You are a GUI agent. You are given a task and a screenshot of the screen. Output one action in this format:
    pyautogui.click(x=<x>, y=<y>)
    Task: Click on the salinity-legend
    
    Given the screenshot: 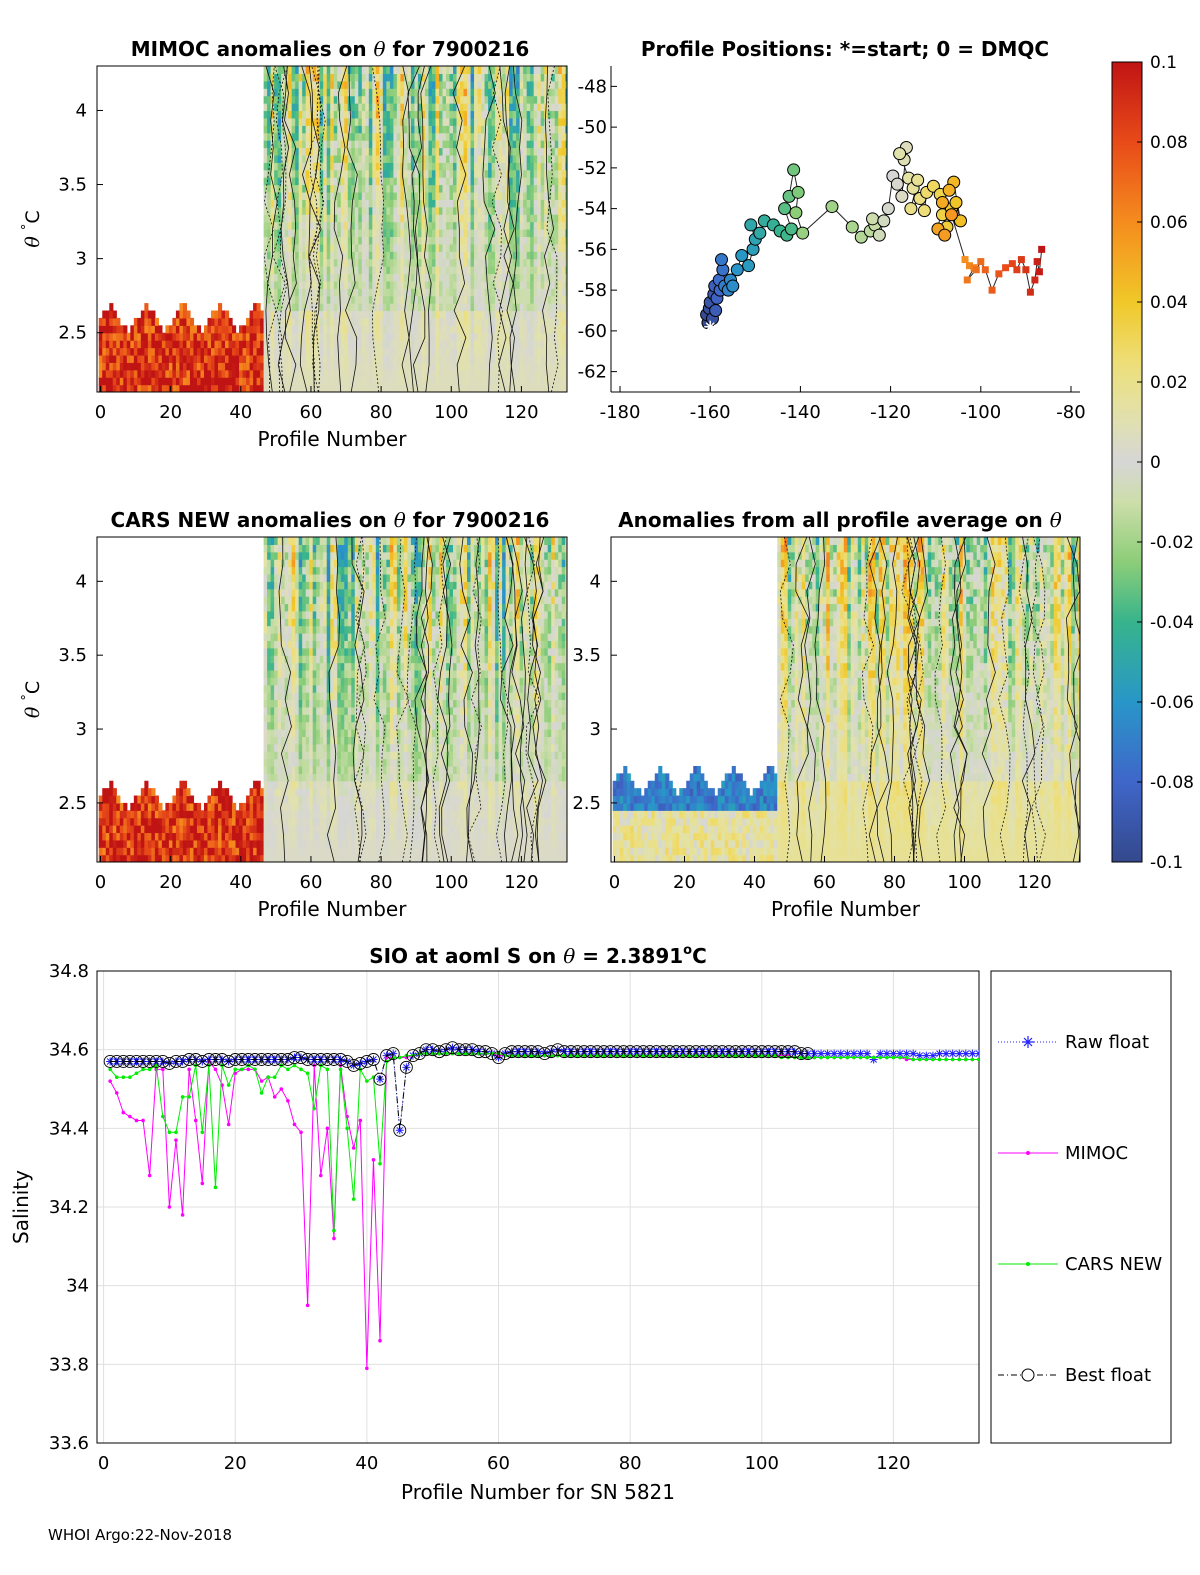 What is the action you would take?
    pyautogui.click(x=1081, y=1207)
    